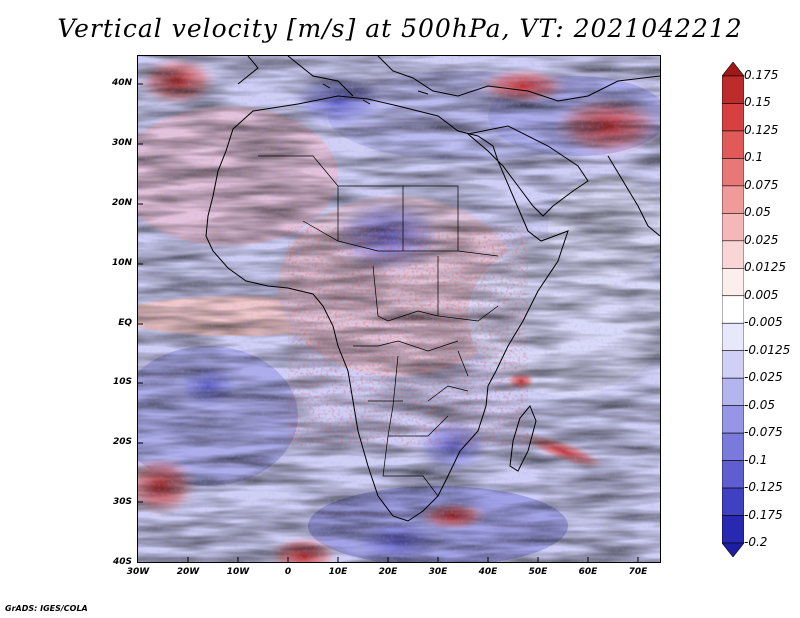  I want to click on colorbar-tick-label: -0.025, so click(763, 377).